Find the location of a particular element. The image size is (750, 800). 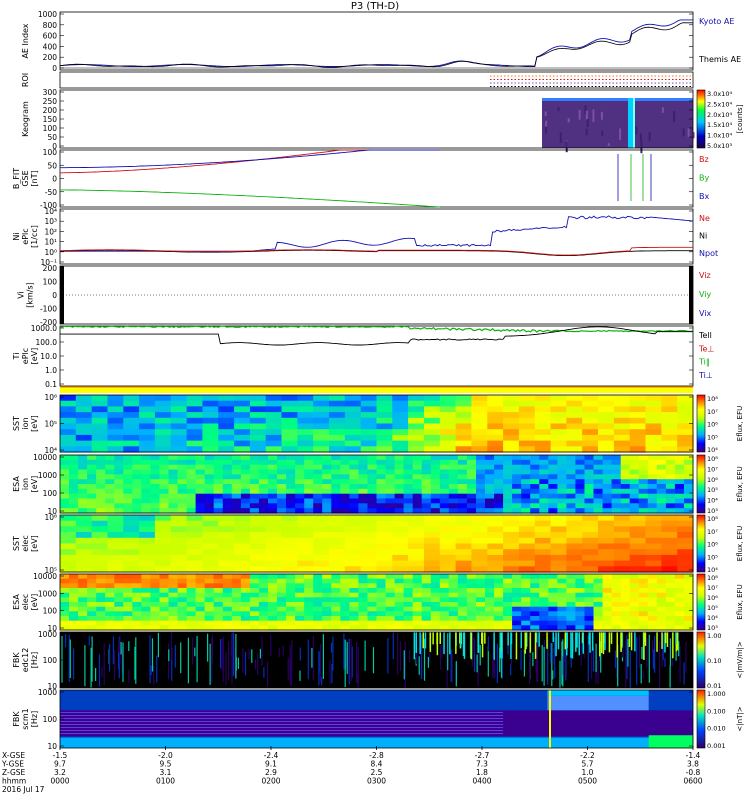

colorbar-tick-fbk2: 0.010 is located at coordinates (716, 729).